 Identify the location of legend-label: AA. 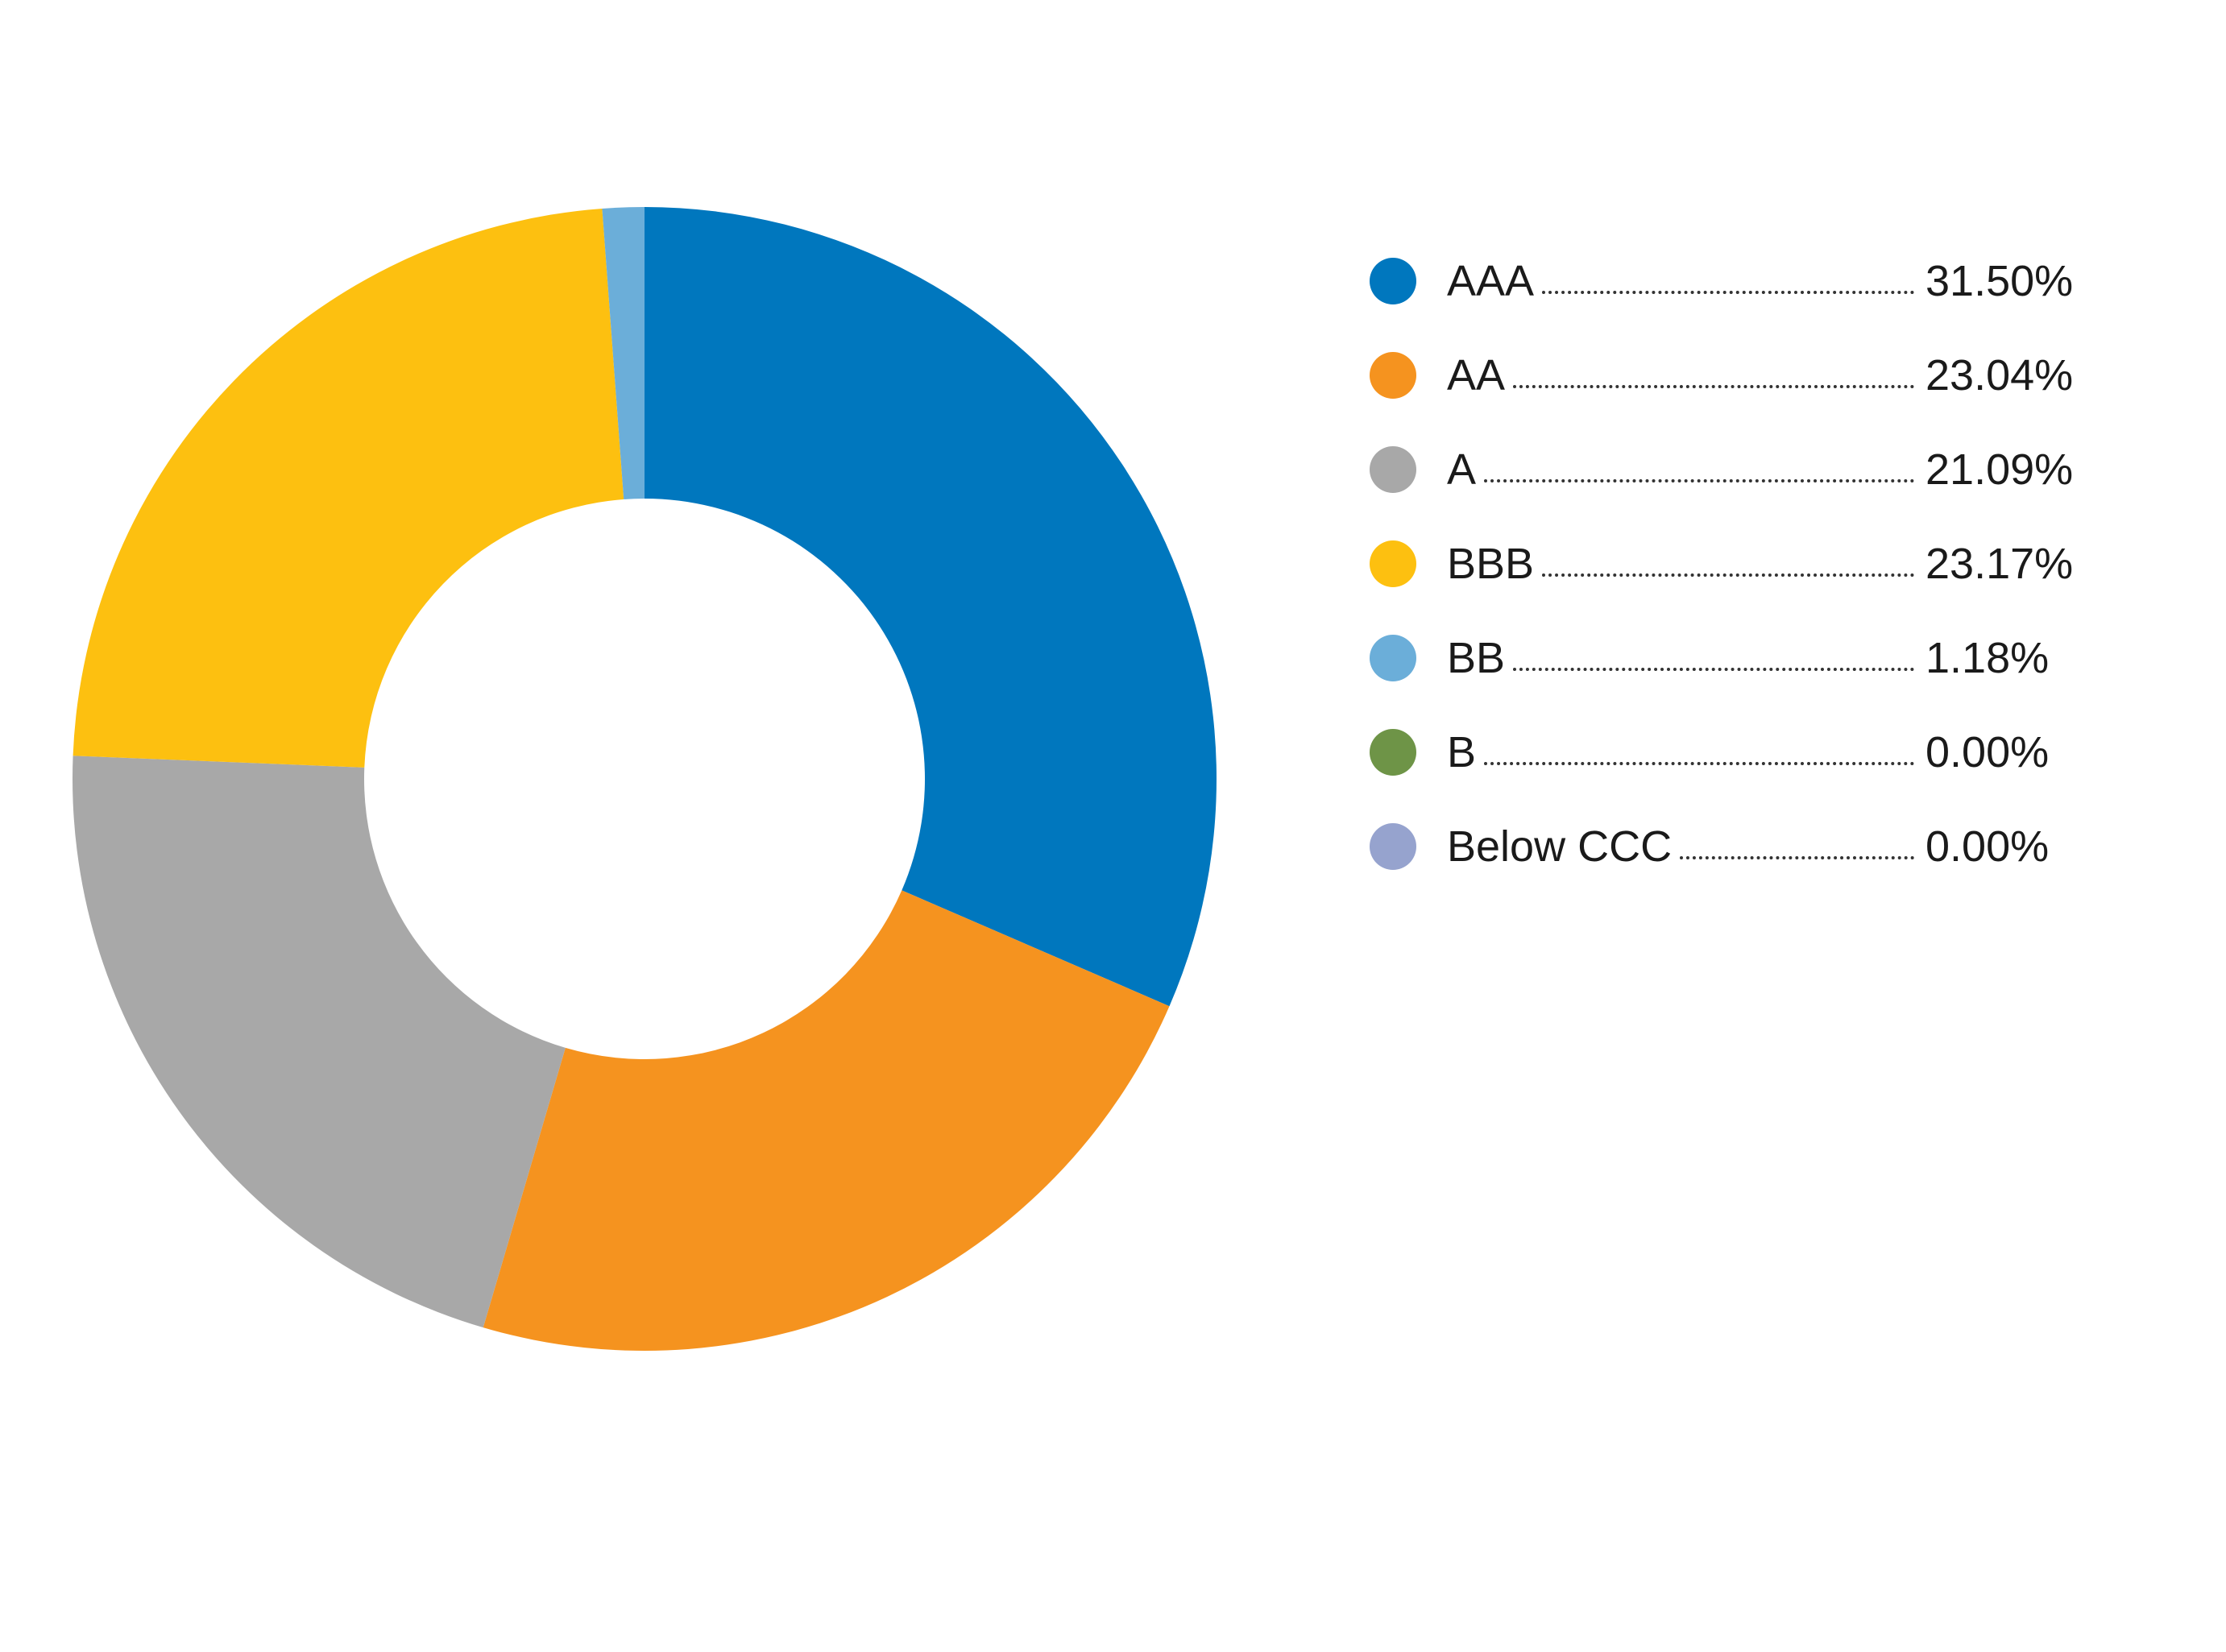
(1476, 375).